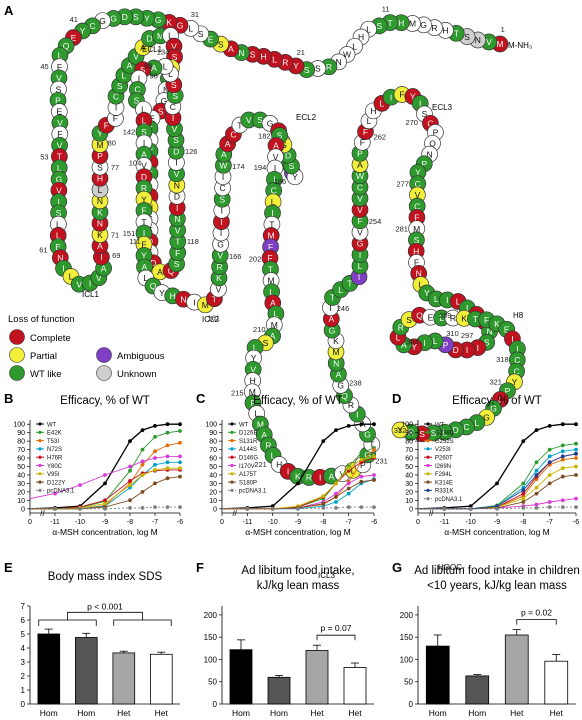 The width and height of the screenshot is (582, 720). I want to click on residue-letter: Y, so click(400, 430).